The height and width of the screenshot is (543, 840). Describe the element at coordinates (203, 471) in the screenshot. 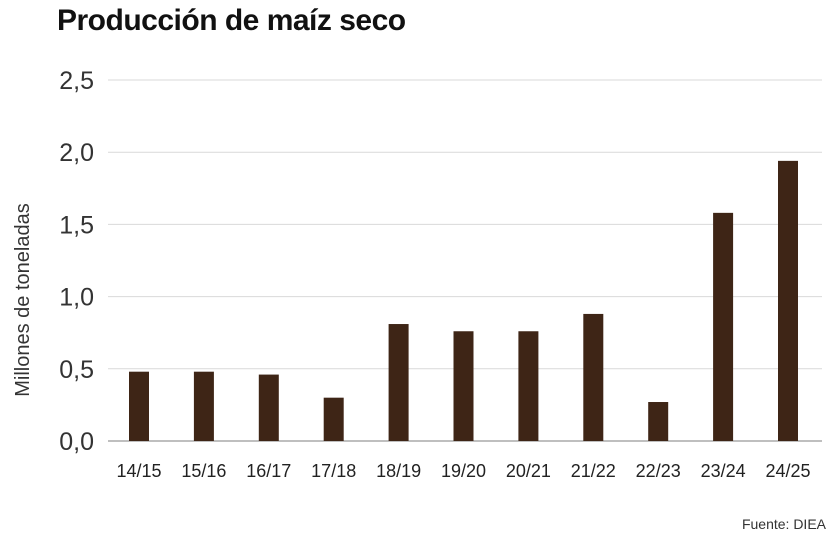

I see `x-tick-label: 15/16` at that location.